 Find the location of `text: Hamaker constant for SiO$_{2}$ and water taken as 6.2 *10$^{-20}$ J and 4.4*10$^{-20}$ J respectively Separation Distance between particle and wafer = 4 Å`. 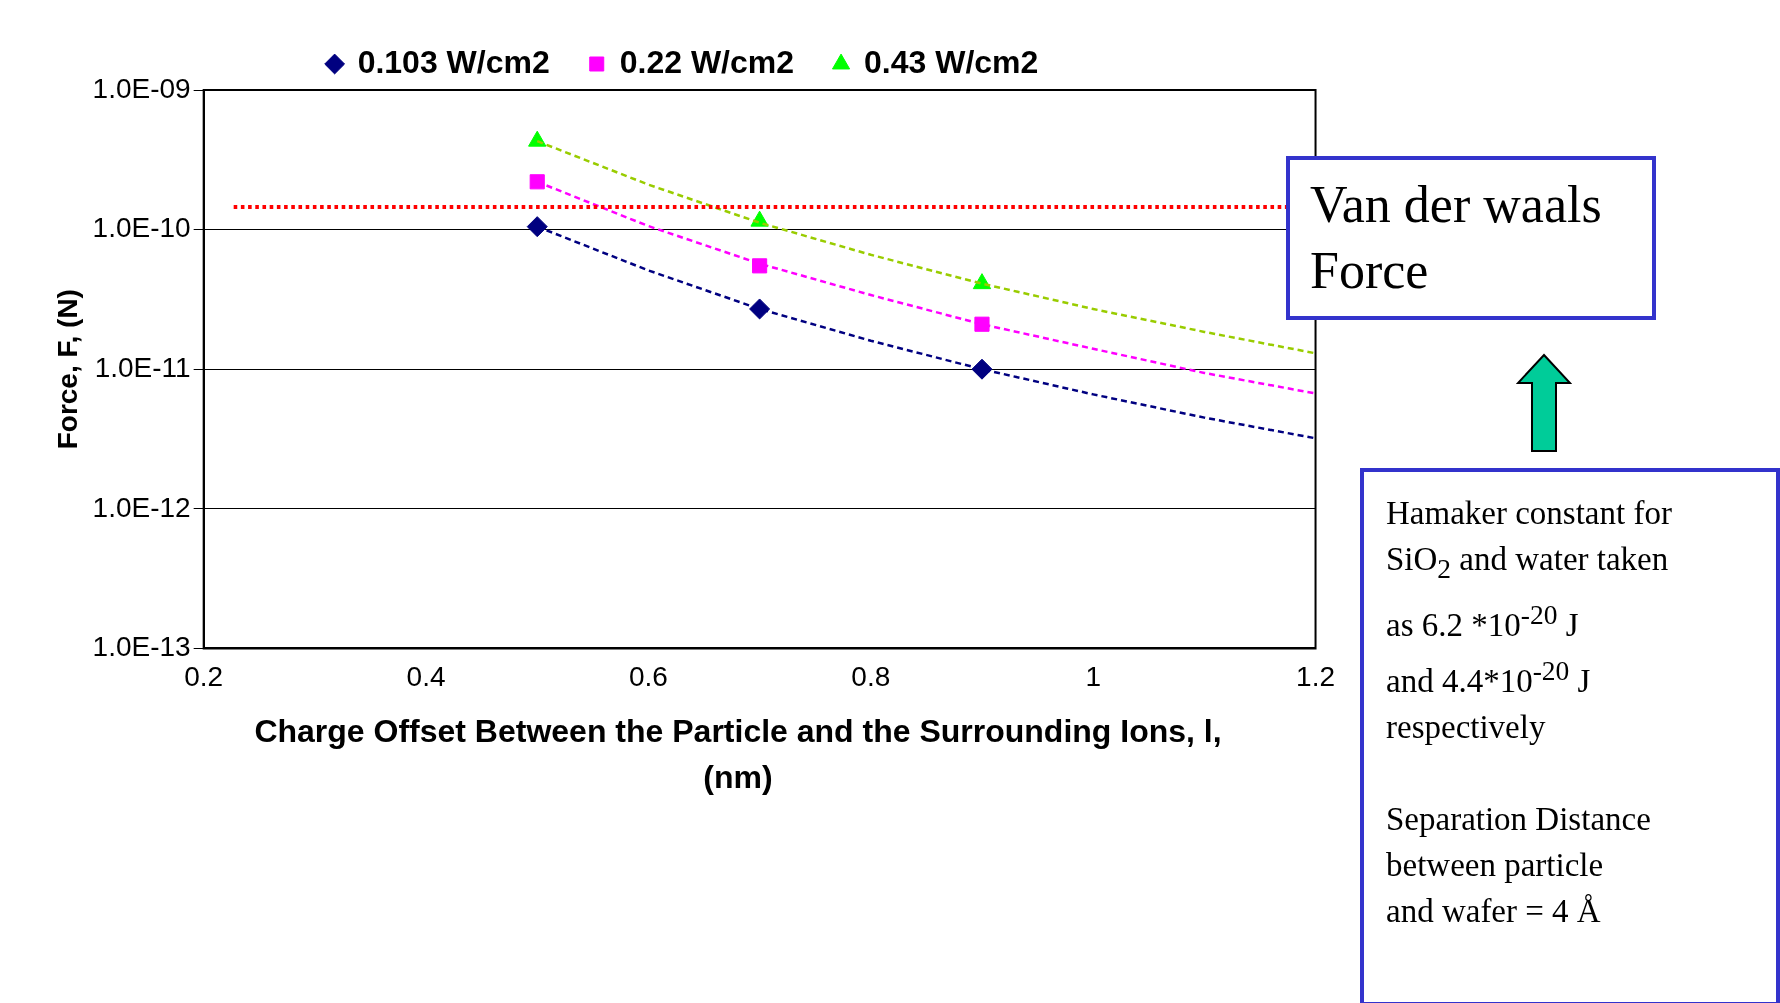

text: Hamaker constant for SiO$_{2}$ and water taken as 6.2 *10$^{-20}$ J and 4.4*10$^{-20}$ J respectively Separation Distance between particle and wafer = 4 Å is located at coordinates (1529, 712).